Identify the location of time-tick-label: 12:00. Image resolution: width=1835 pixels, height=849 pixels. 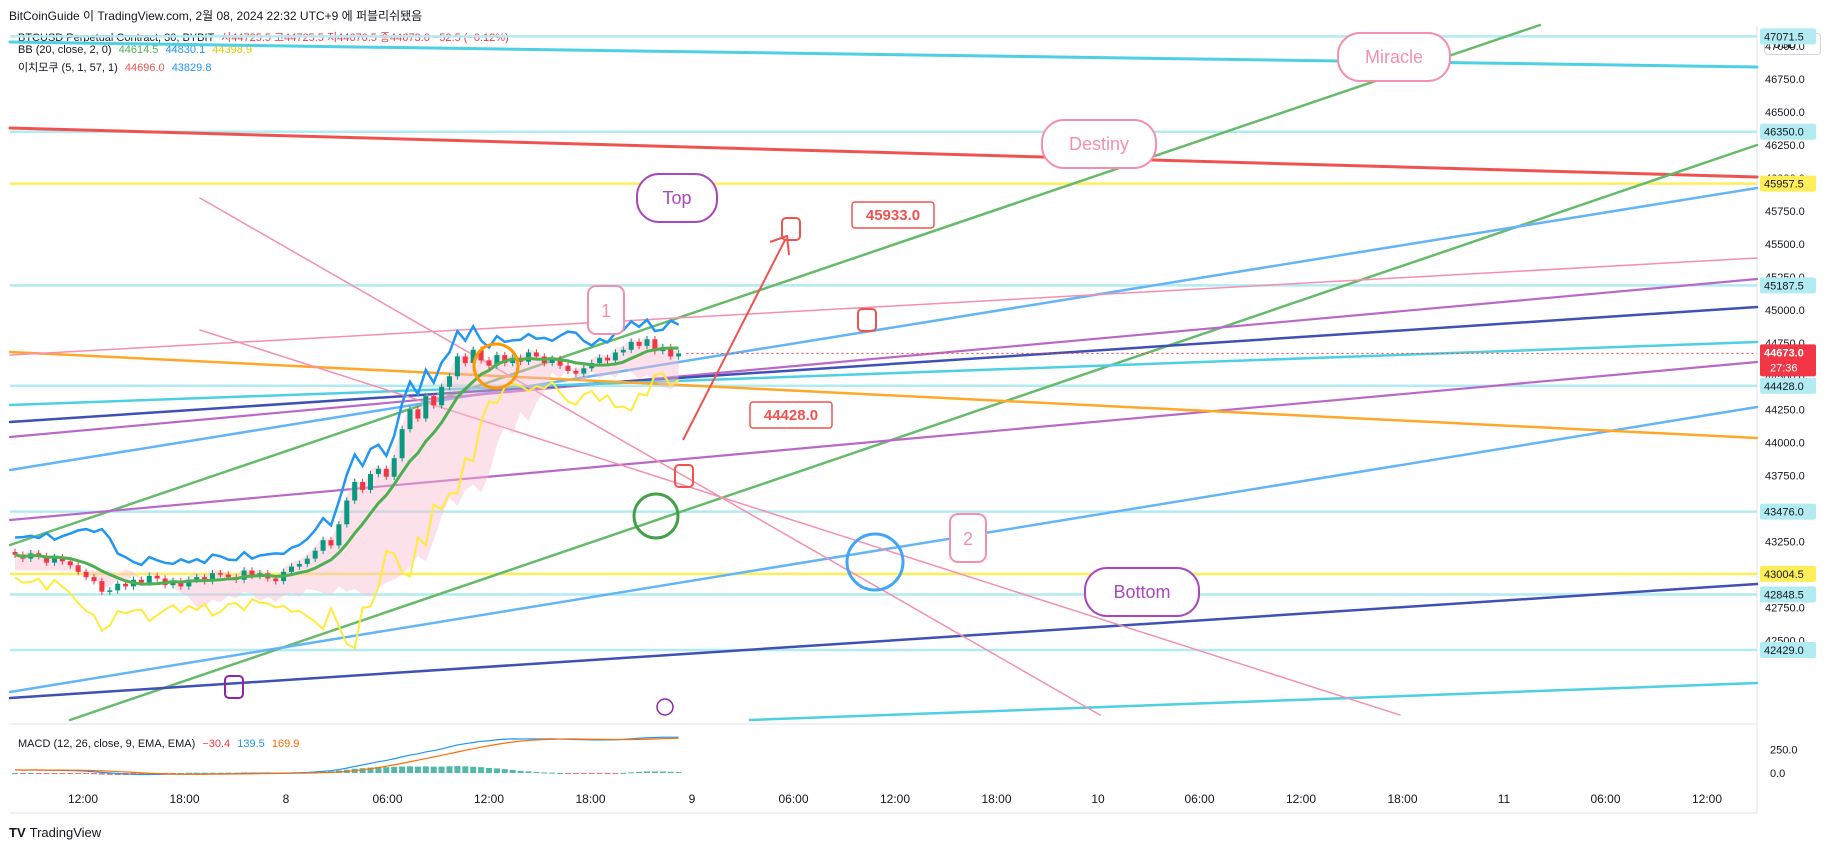
(489, 799).